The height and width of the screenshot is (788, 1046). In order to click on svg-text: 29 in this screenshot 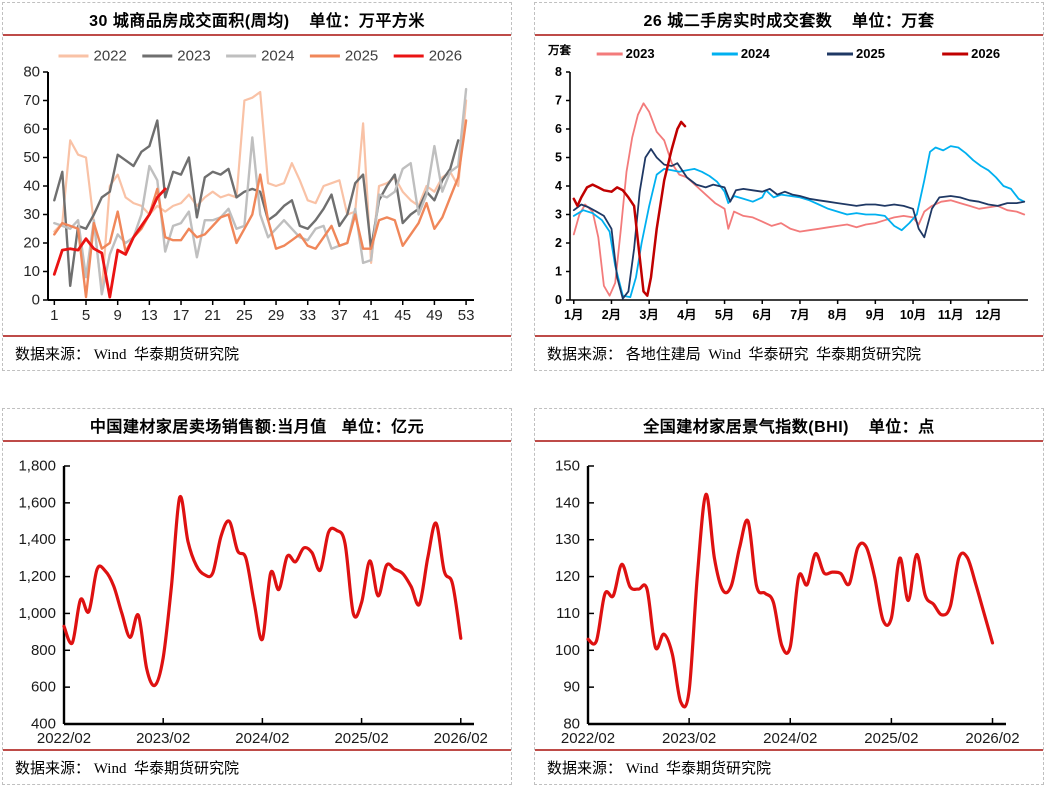, I will do `click(276, 315)`.